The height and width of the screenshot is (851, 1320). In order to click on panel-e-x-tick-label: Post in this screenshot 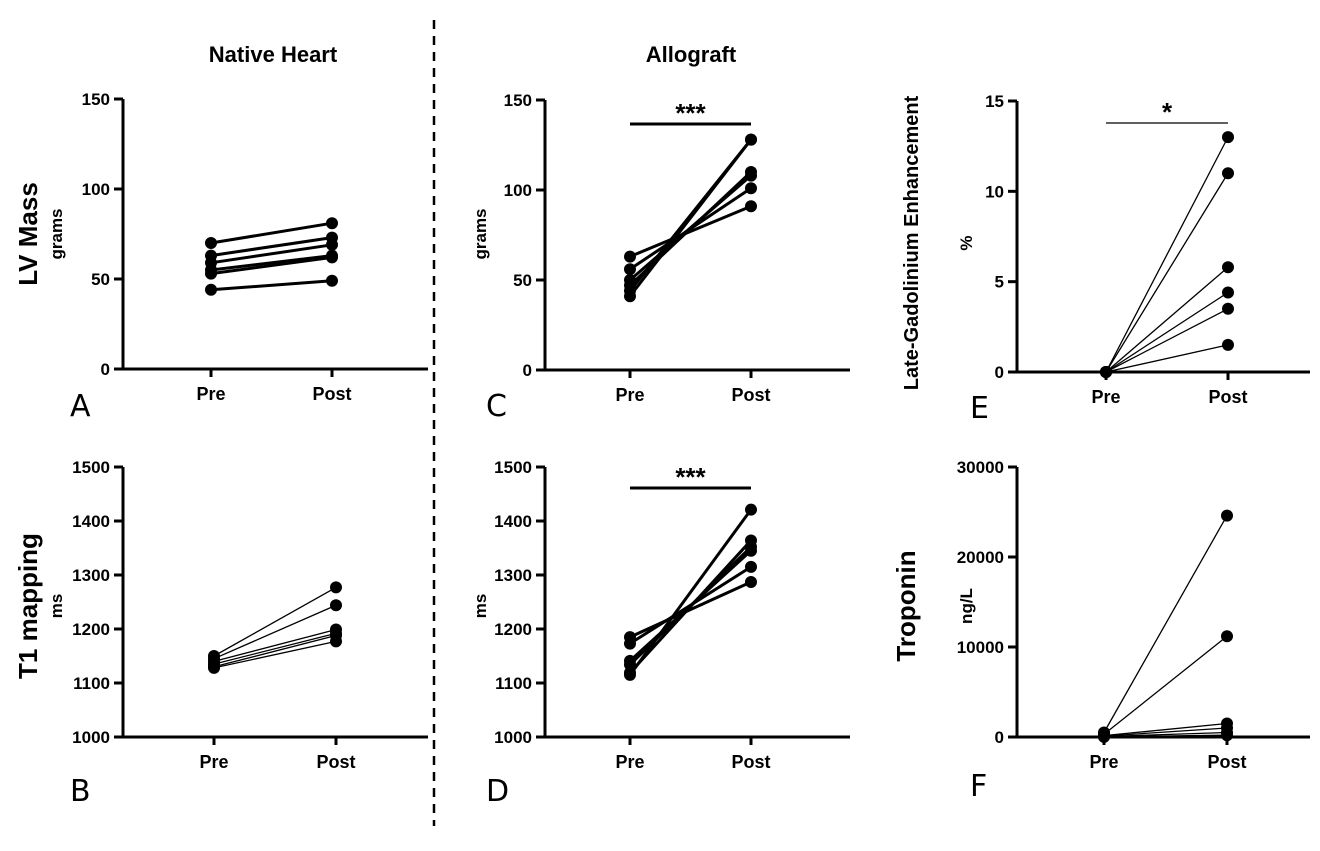, I will do `click(1227, 397)`.